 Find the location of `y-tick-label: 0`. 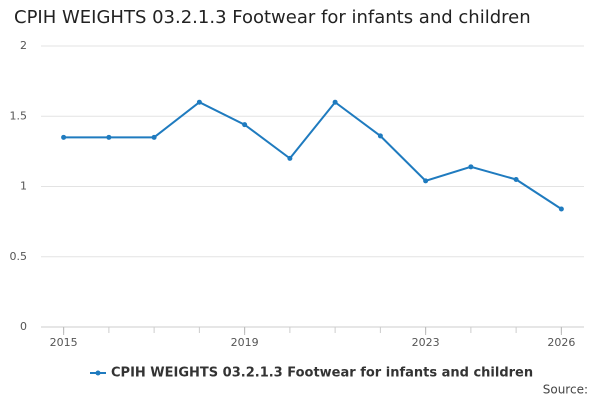

y-tick-label: 0 is located at coordinates (23, 326).